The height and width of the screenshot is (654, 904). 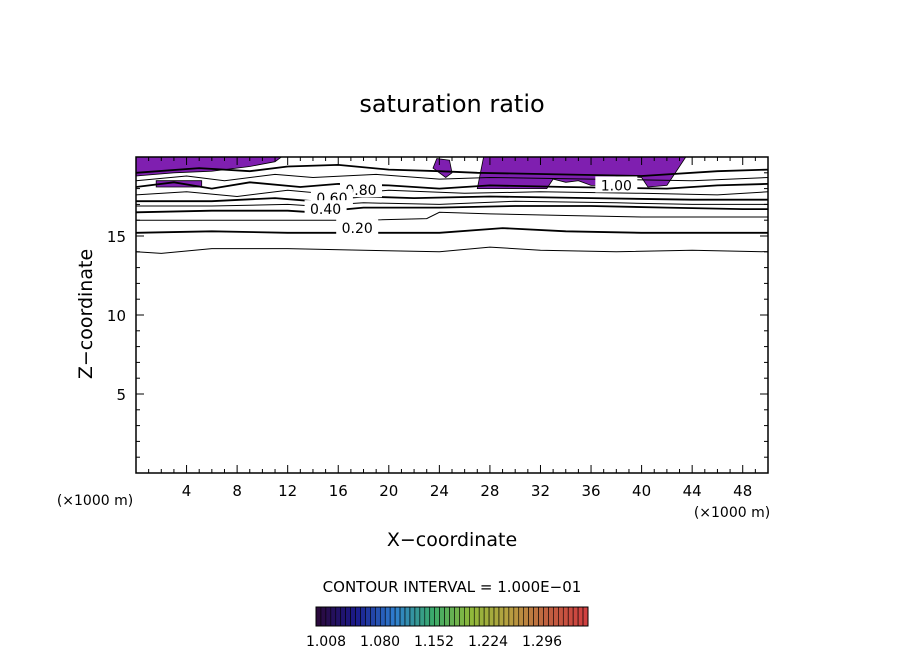 What do you see at coordinates (540, 491) in the screenshot?
I see `x-tick-label-32: 32` at bounding box center [540, 491].